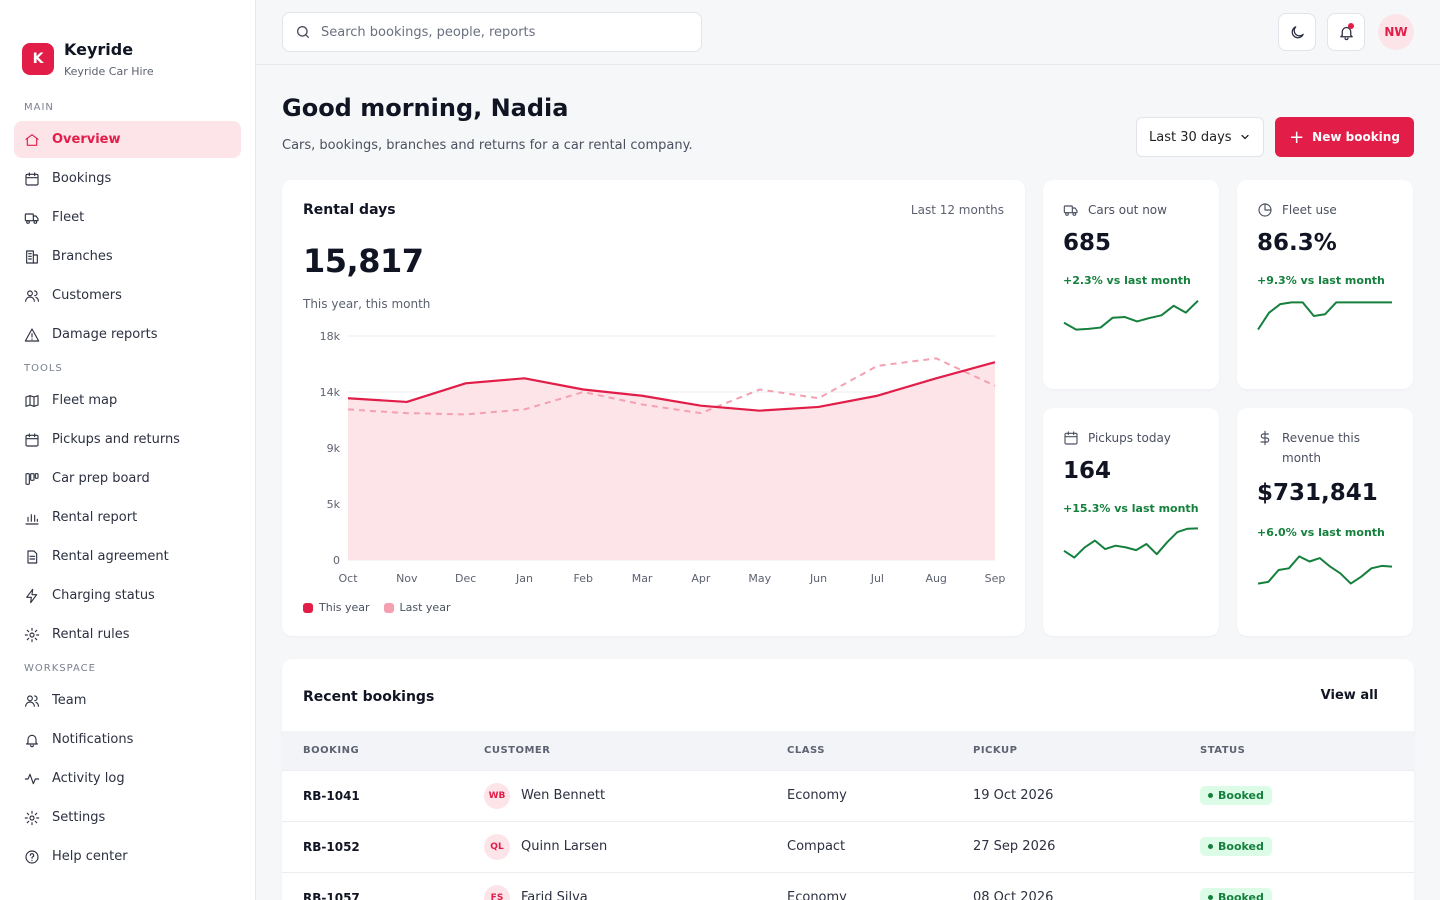 The height and width of the screenshot is (900, 1440). I want to click on sidebar-item-label: Fleet map, so click(85, 400).